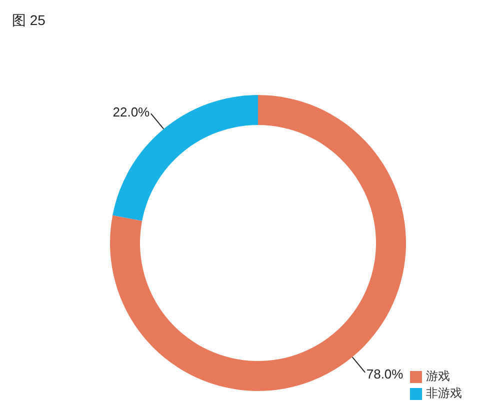 The image size is (500, 420). What do you see at coordinates (385, 374) in the screenshot?
I see `data-label: 78.0%` at bounding box center [385, 374].